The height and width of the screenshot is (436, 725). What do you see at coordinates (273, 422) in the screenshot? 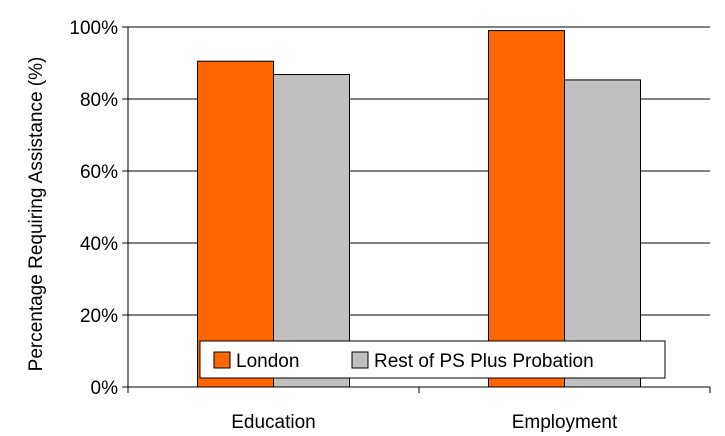
I see `x-tick-label: Education` at bounding box center [273, 422].